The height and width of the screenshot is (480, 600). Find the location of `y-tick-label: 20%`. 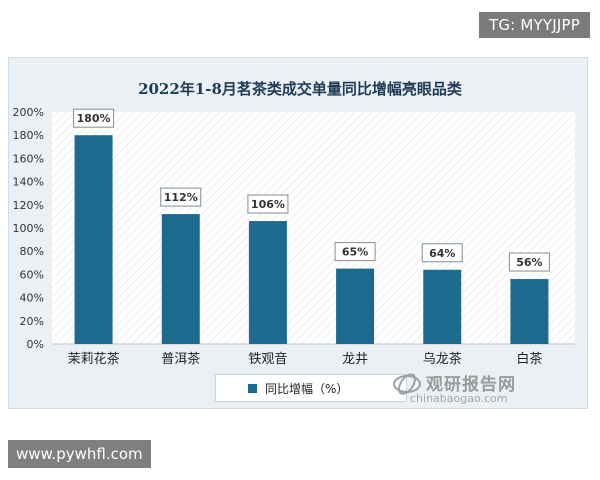

y-tick-label: 20% is located at coordinates (32, 321).